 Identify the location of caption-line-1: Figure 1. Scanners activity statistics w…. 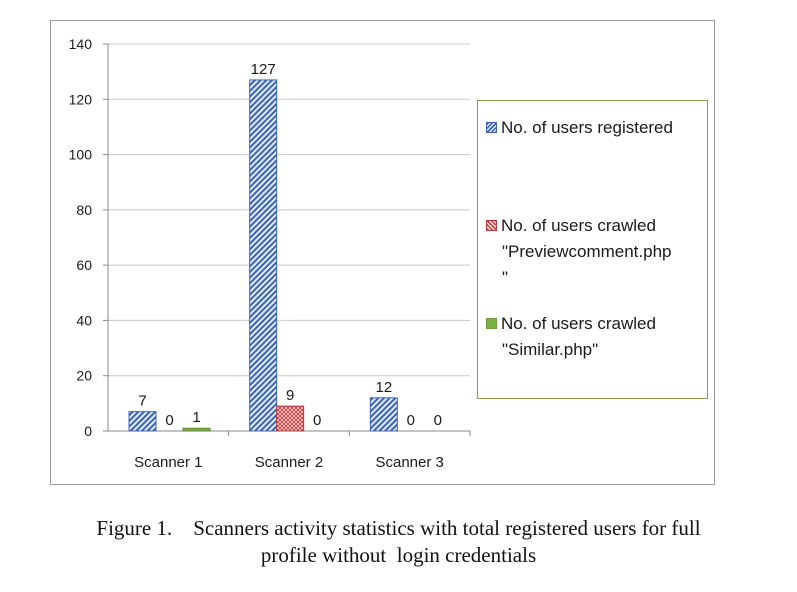
(398, 528).